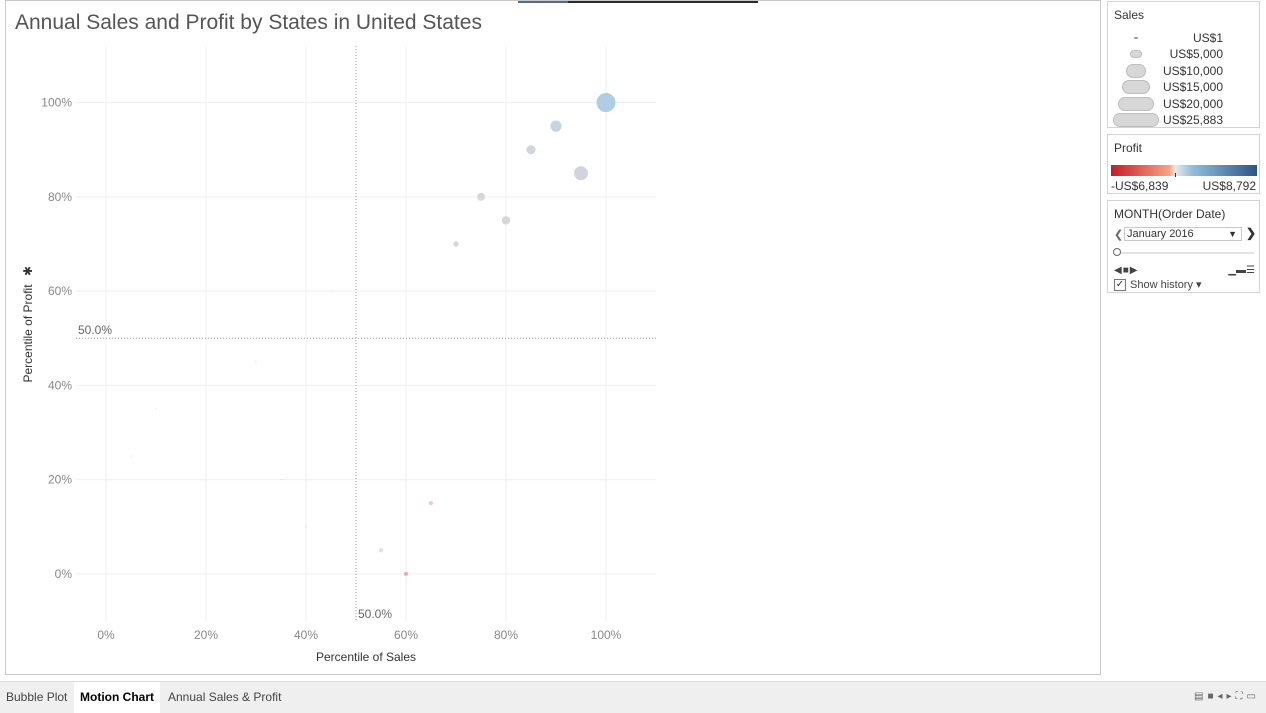 The height and width of the screenshot is (713, 1266). What do you see at coordinates (1192, 120) in the screenshot?
I see `sales-legend-label: US$25,883` at bounding box center [1192, 120].